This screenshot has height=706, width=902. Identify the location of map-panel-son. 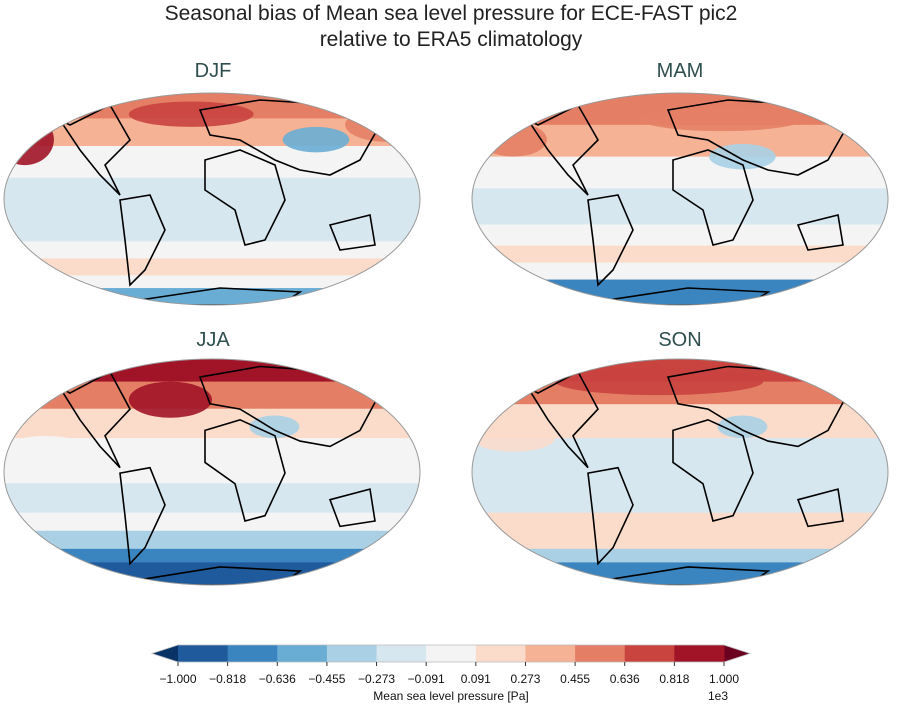
(680, 472).